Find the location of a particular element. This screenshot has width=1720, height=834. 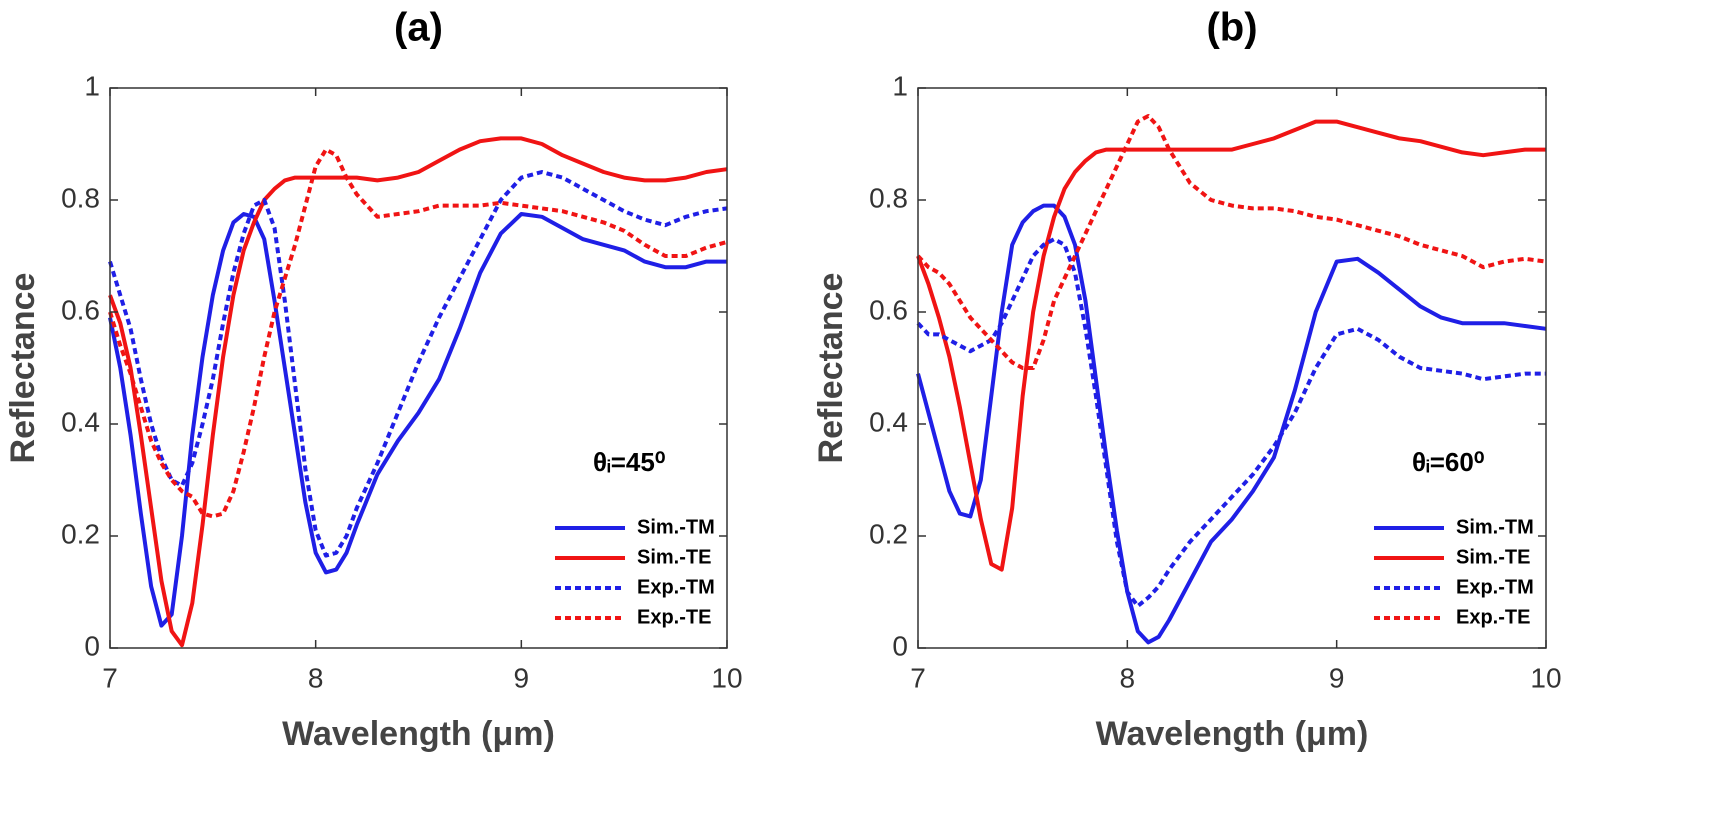

line-series is located at coordinates (1231, 242).